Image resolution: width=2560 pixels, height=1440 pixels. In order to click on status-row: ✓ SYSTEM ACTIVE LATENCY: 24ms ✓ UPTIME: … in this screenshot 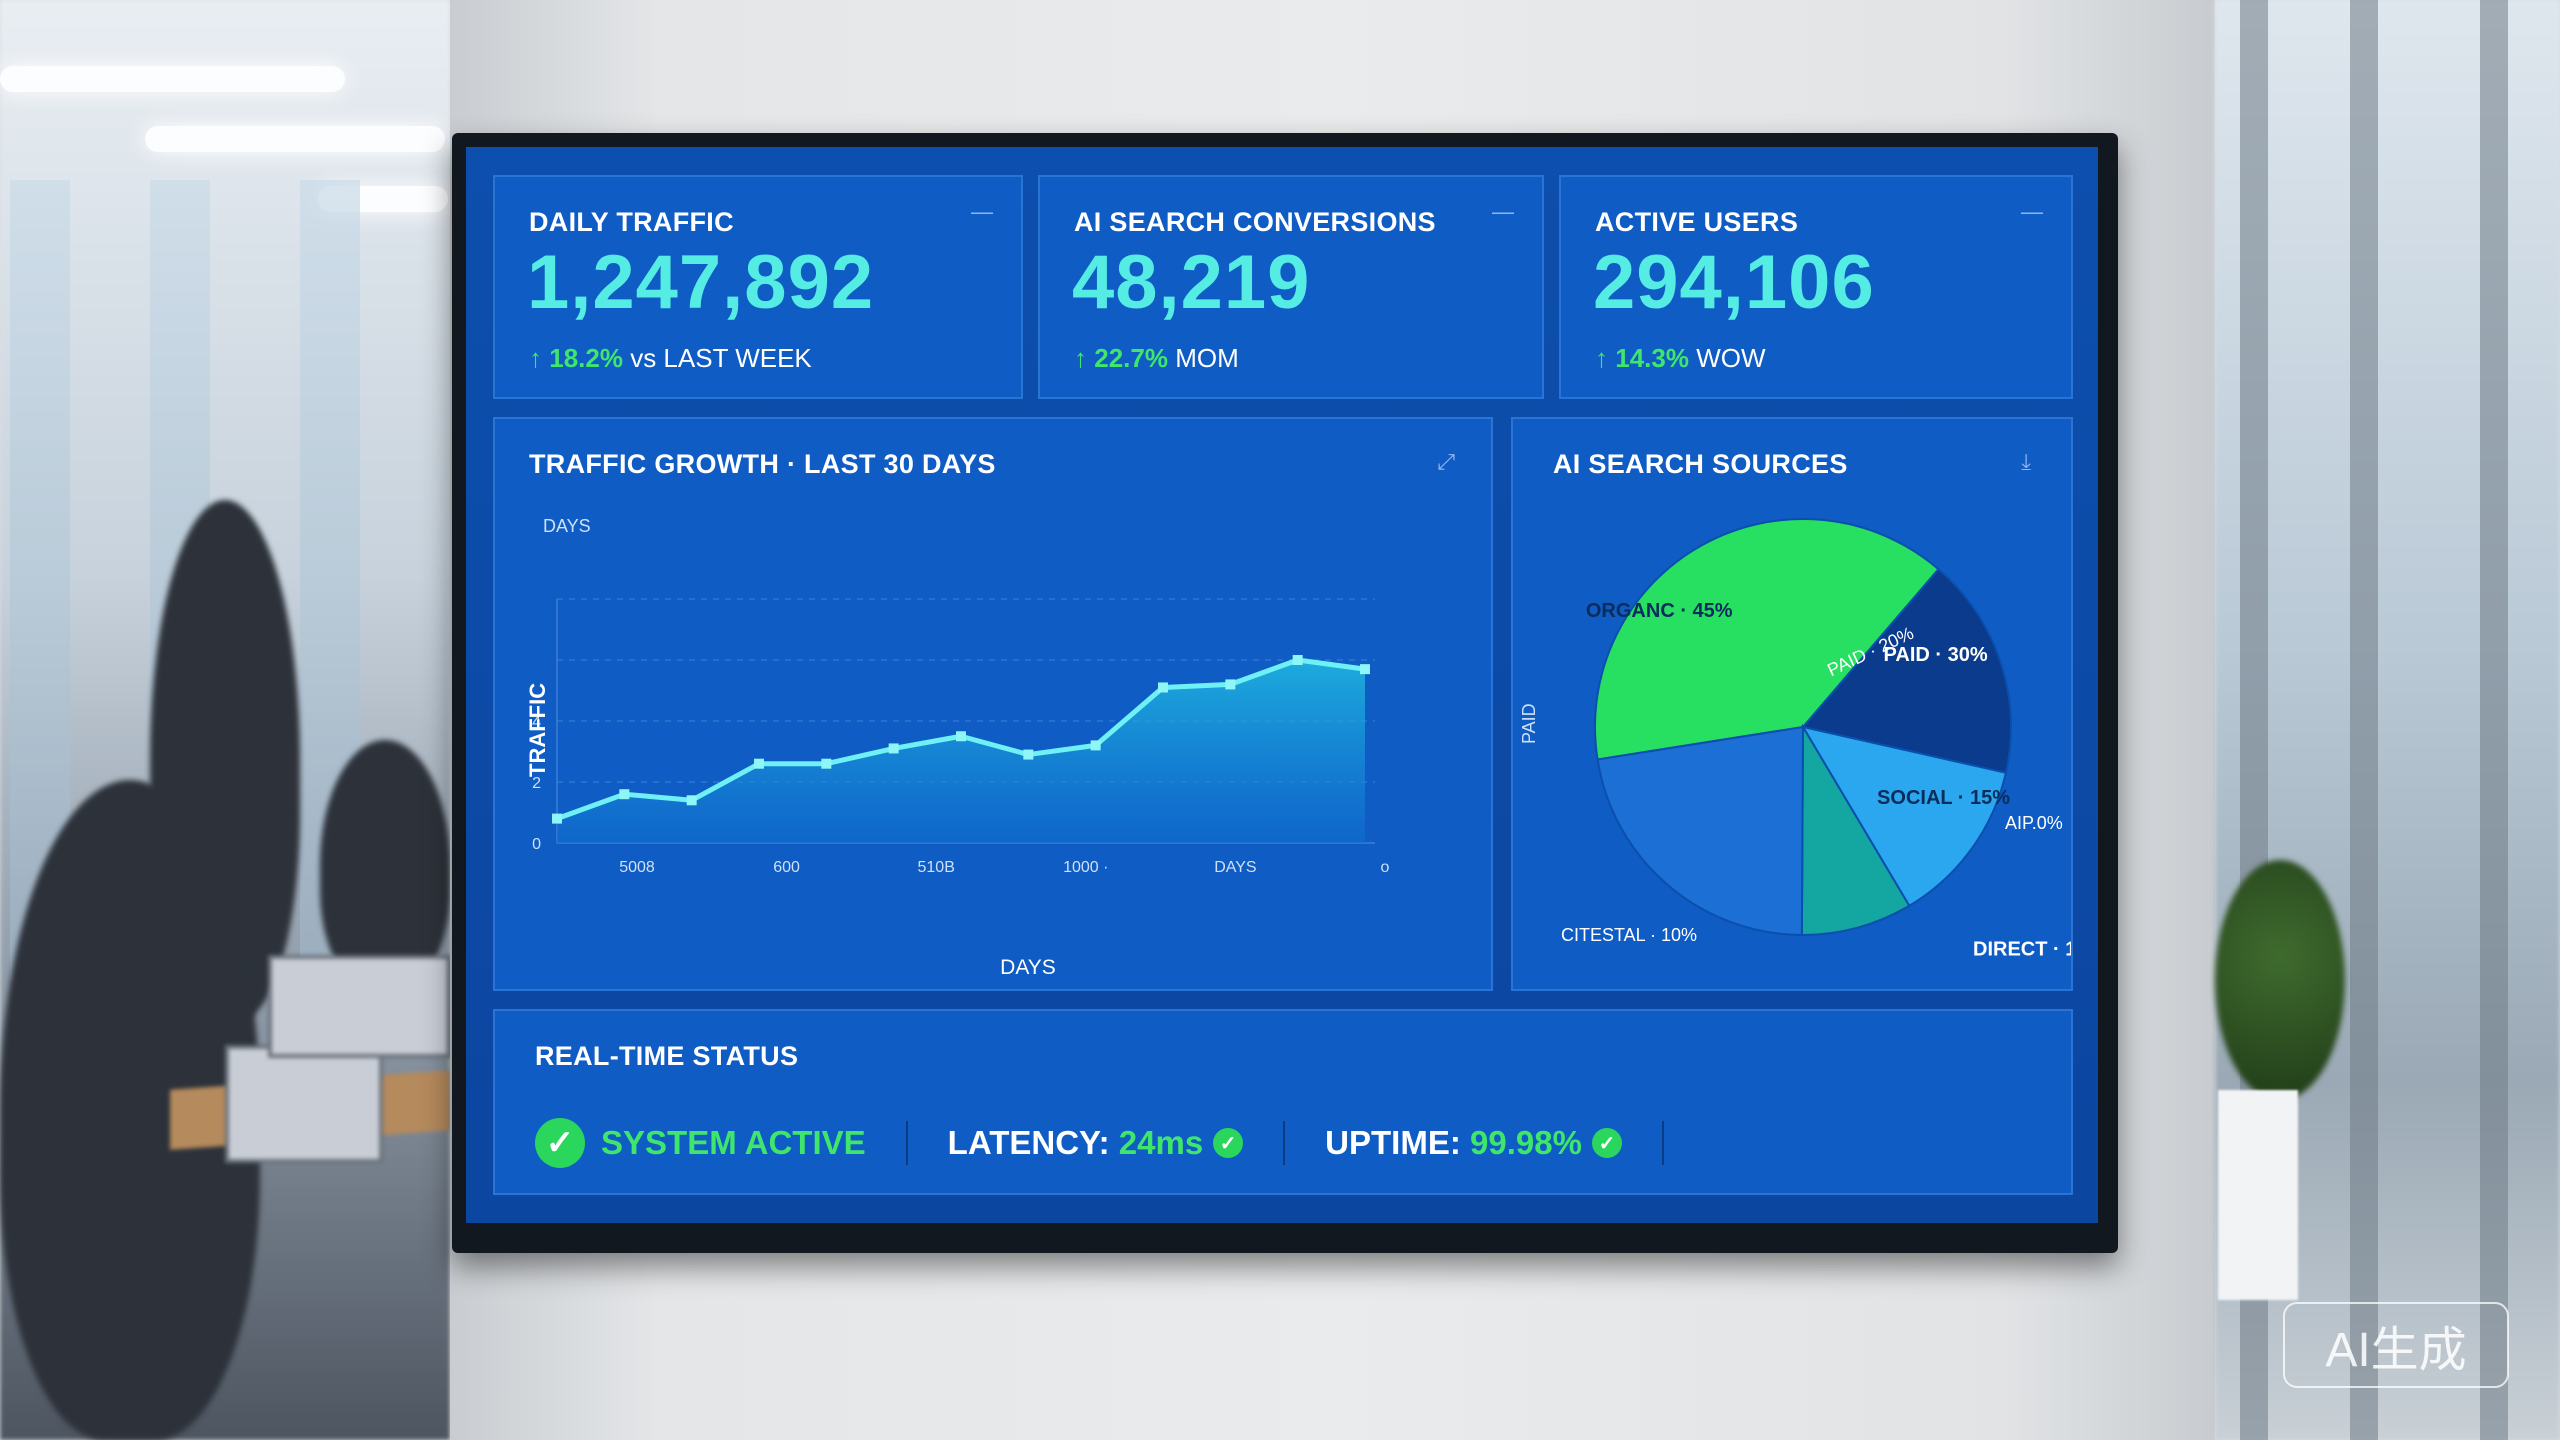, I will do `click(1119, 1143)`.